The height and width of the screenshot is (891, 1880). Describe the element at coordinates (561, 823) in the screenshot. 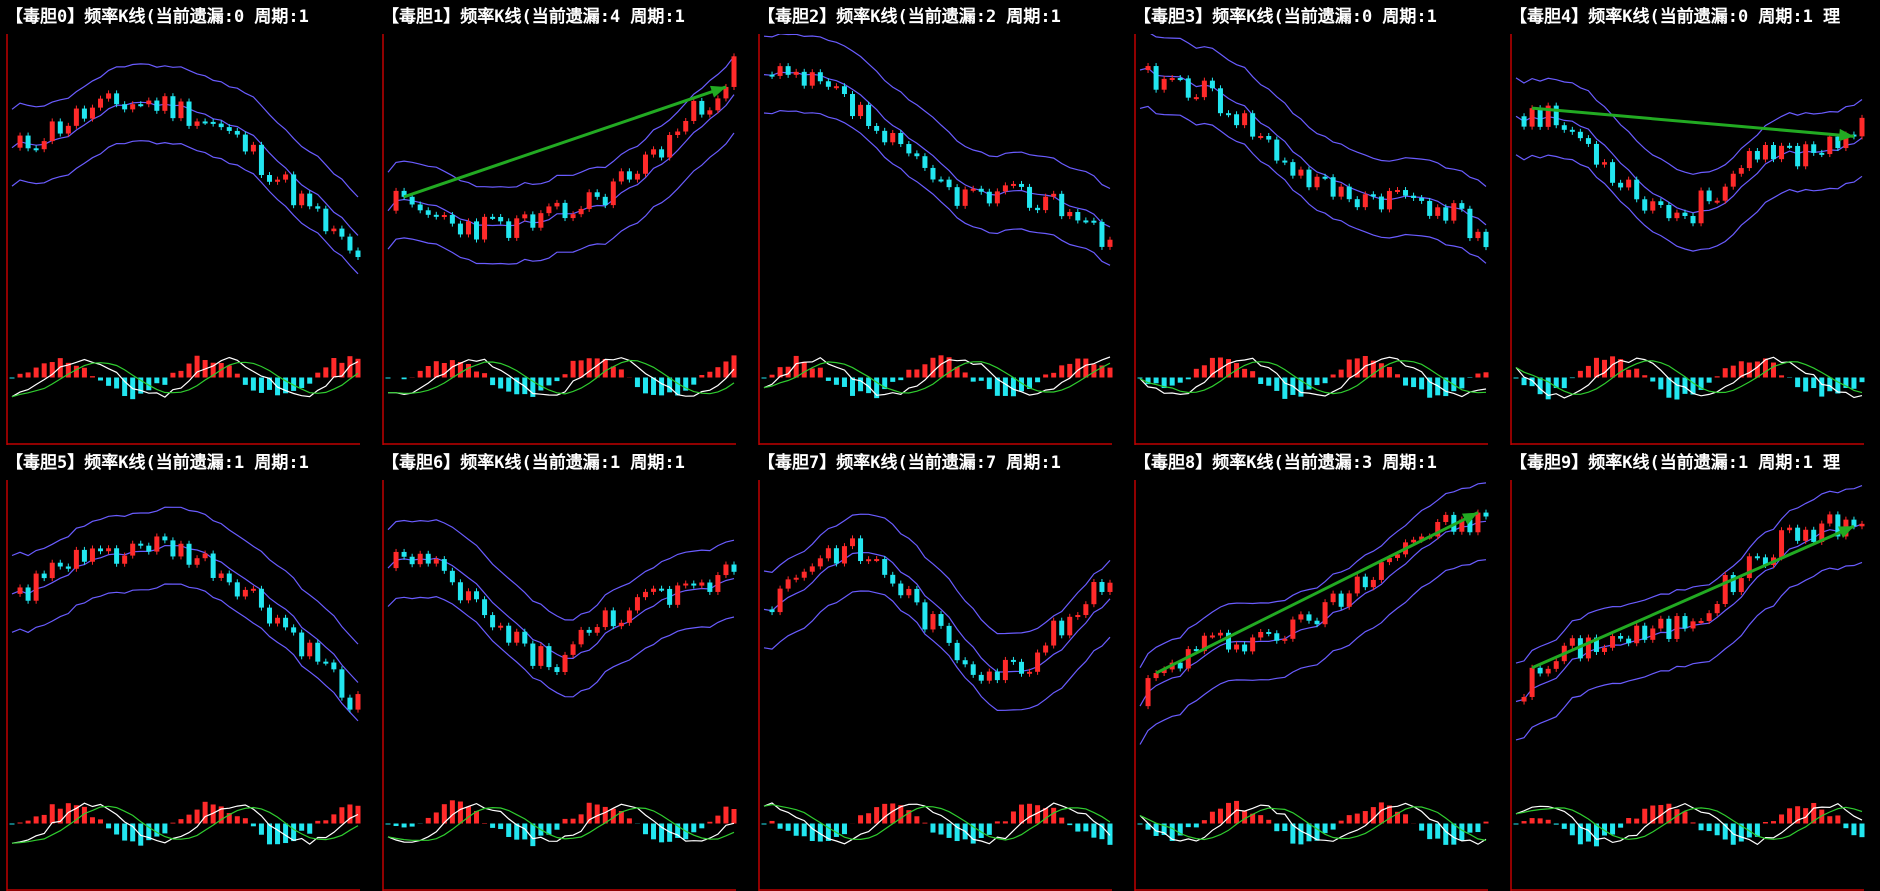

I see `dea-line` at that location.